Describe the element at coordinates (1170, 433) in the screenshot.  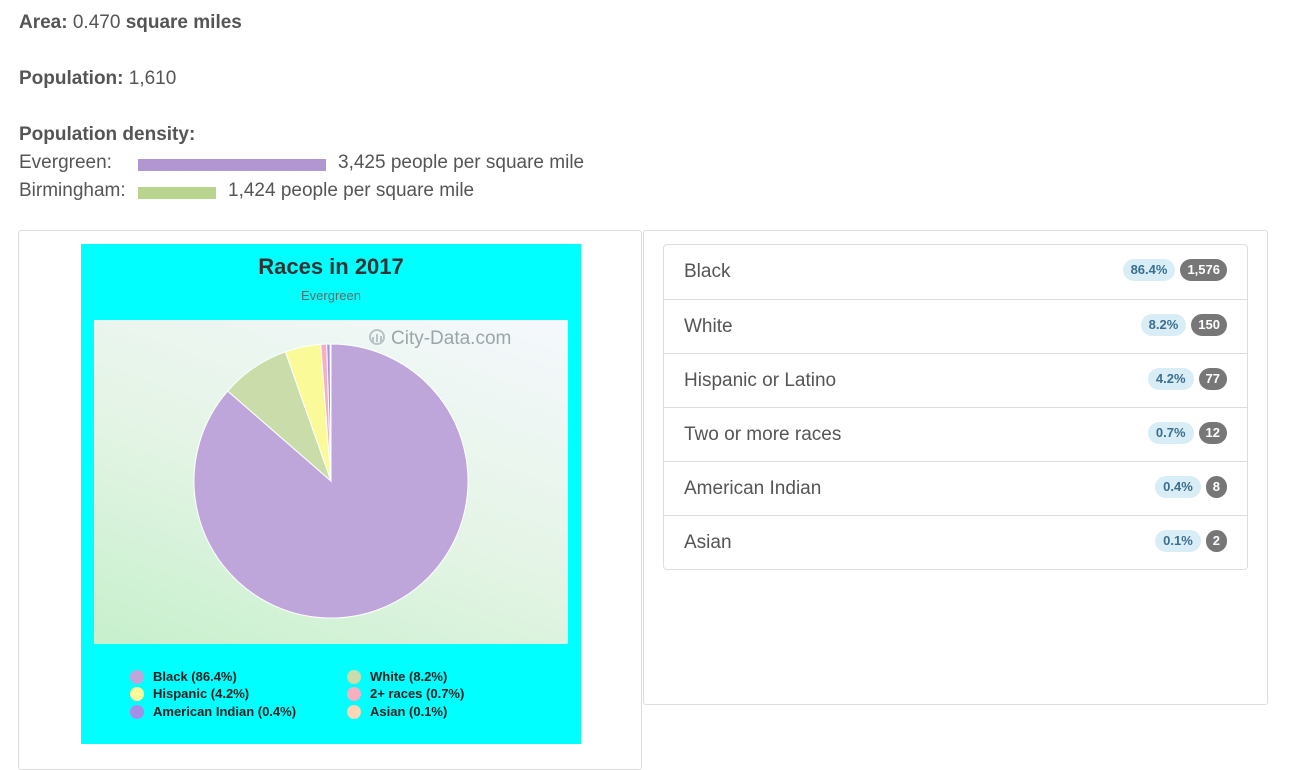
I see `race-percent-badge: 0.7%` at that location.